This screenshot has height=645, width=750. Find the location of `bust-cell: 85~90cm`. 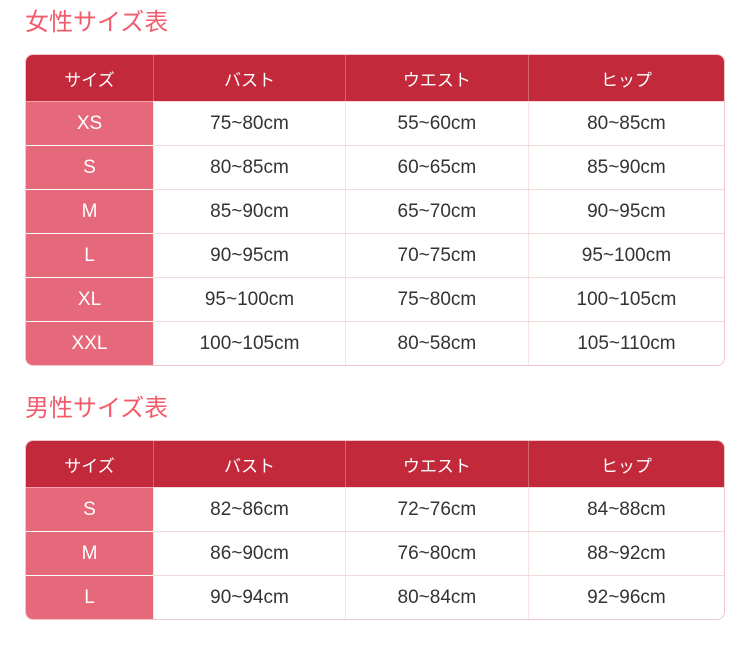

bust-cell: 85~90cm is located at coordinates (249, 211).